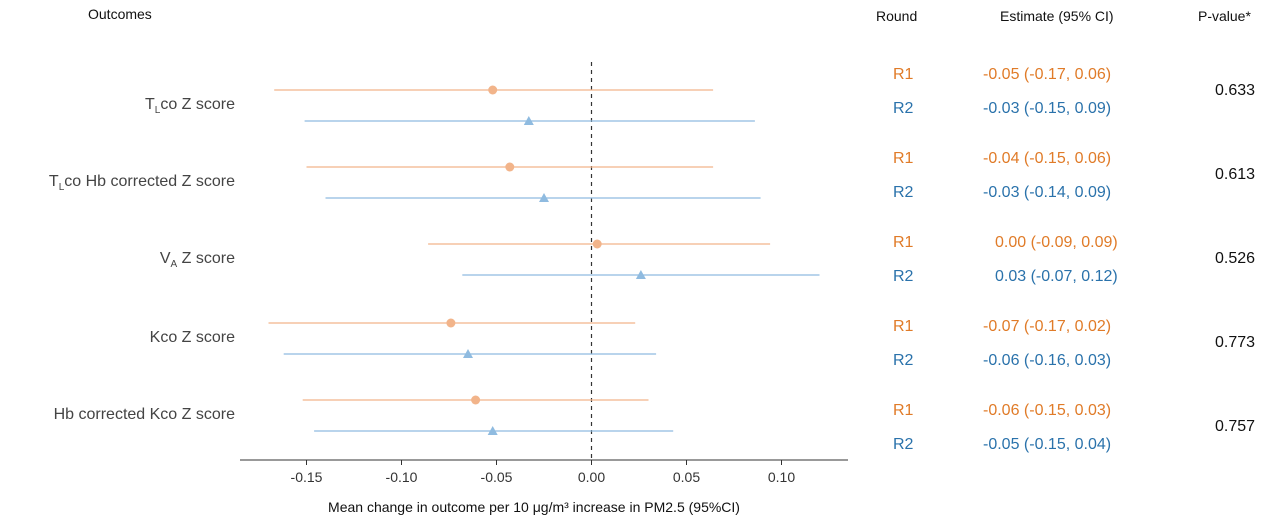 Image resolution: width=1280 pixels, height=524 pixels. What do you see at coordinates (1224, 16) in the screenshot?
I see `header-pvalue: P-value*` at bounding box center [1224, 16].